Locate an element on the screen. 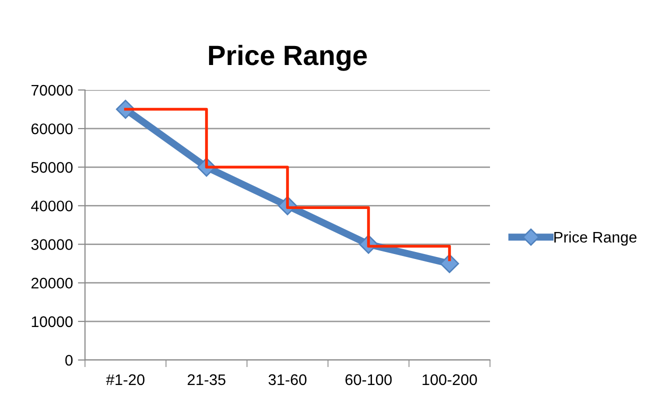 The image size is (671, 405). legend-label: Price Range is located at coordinates (595, 238).